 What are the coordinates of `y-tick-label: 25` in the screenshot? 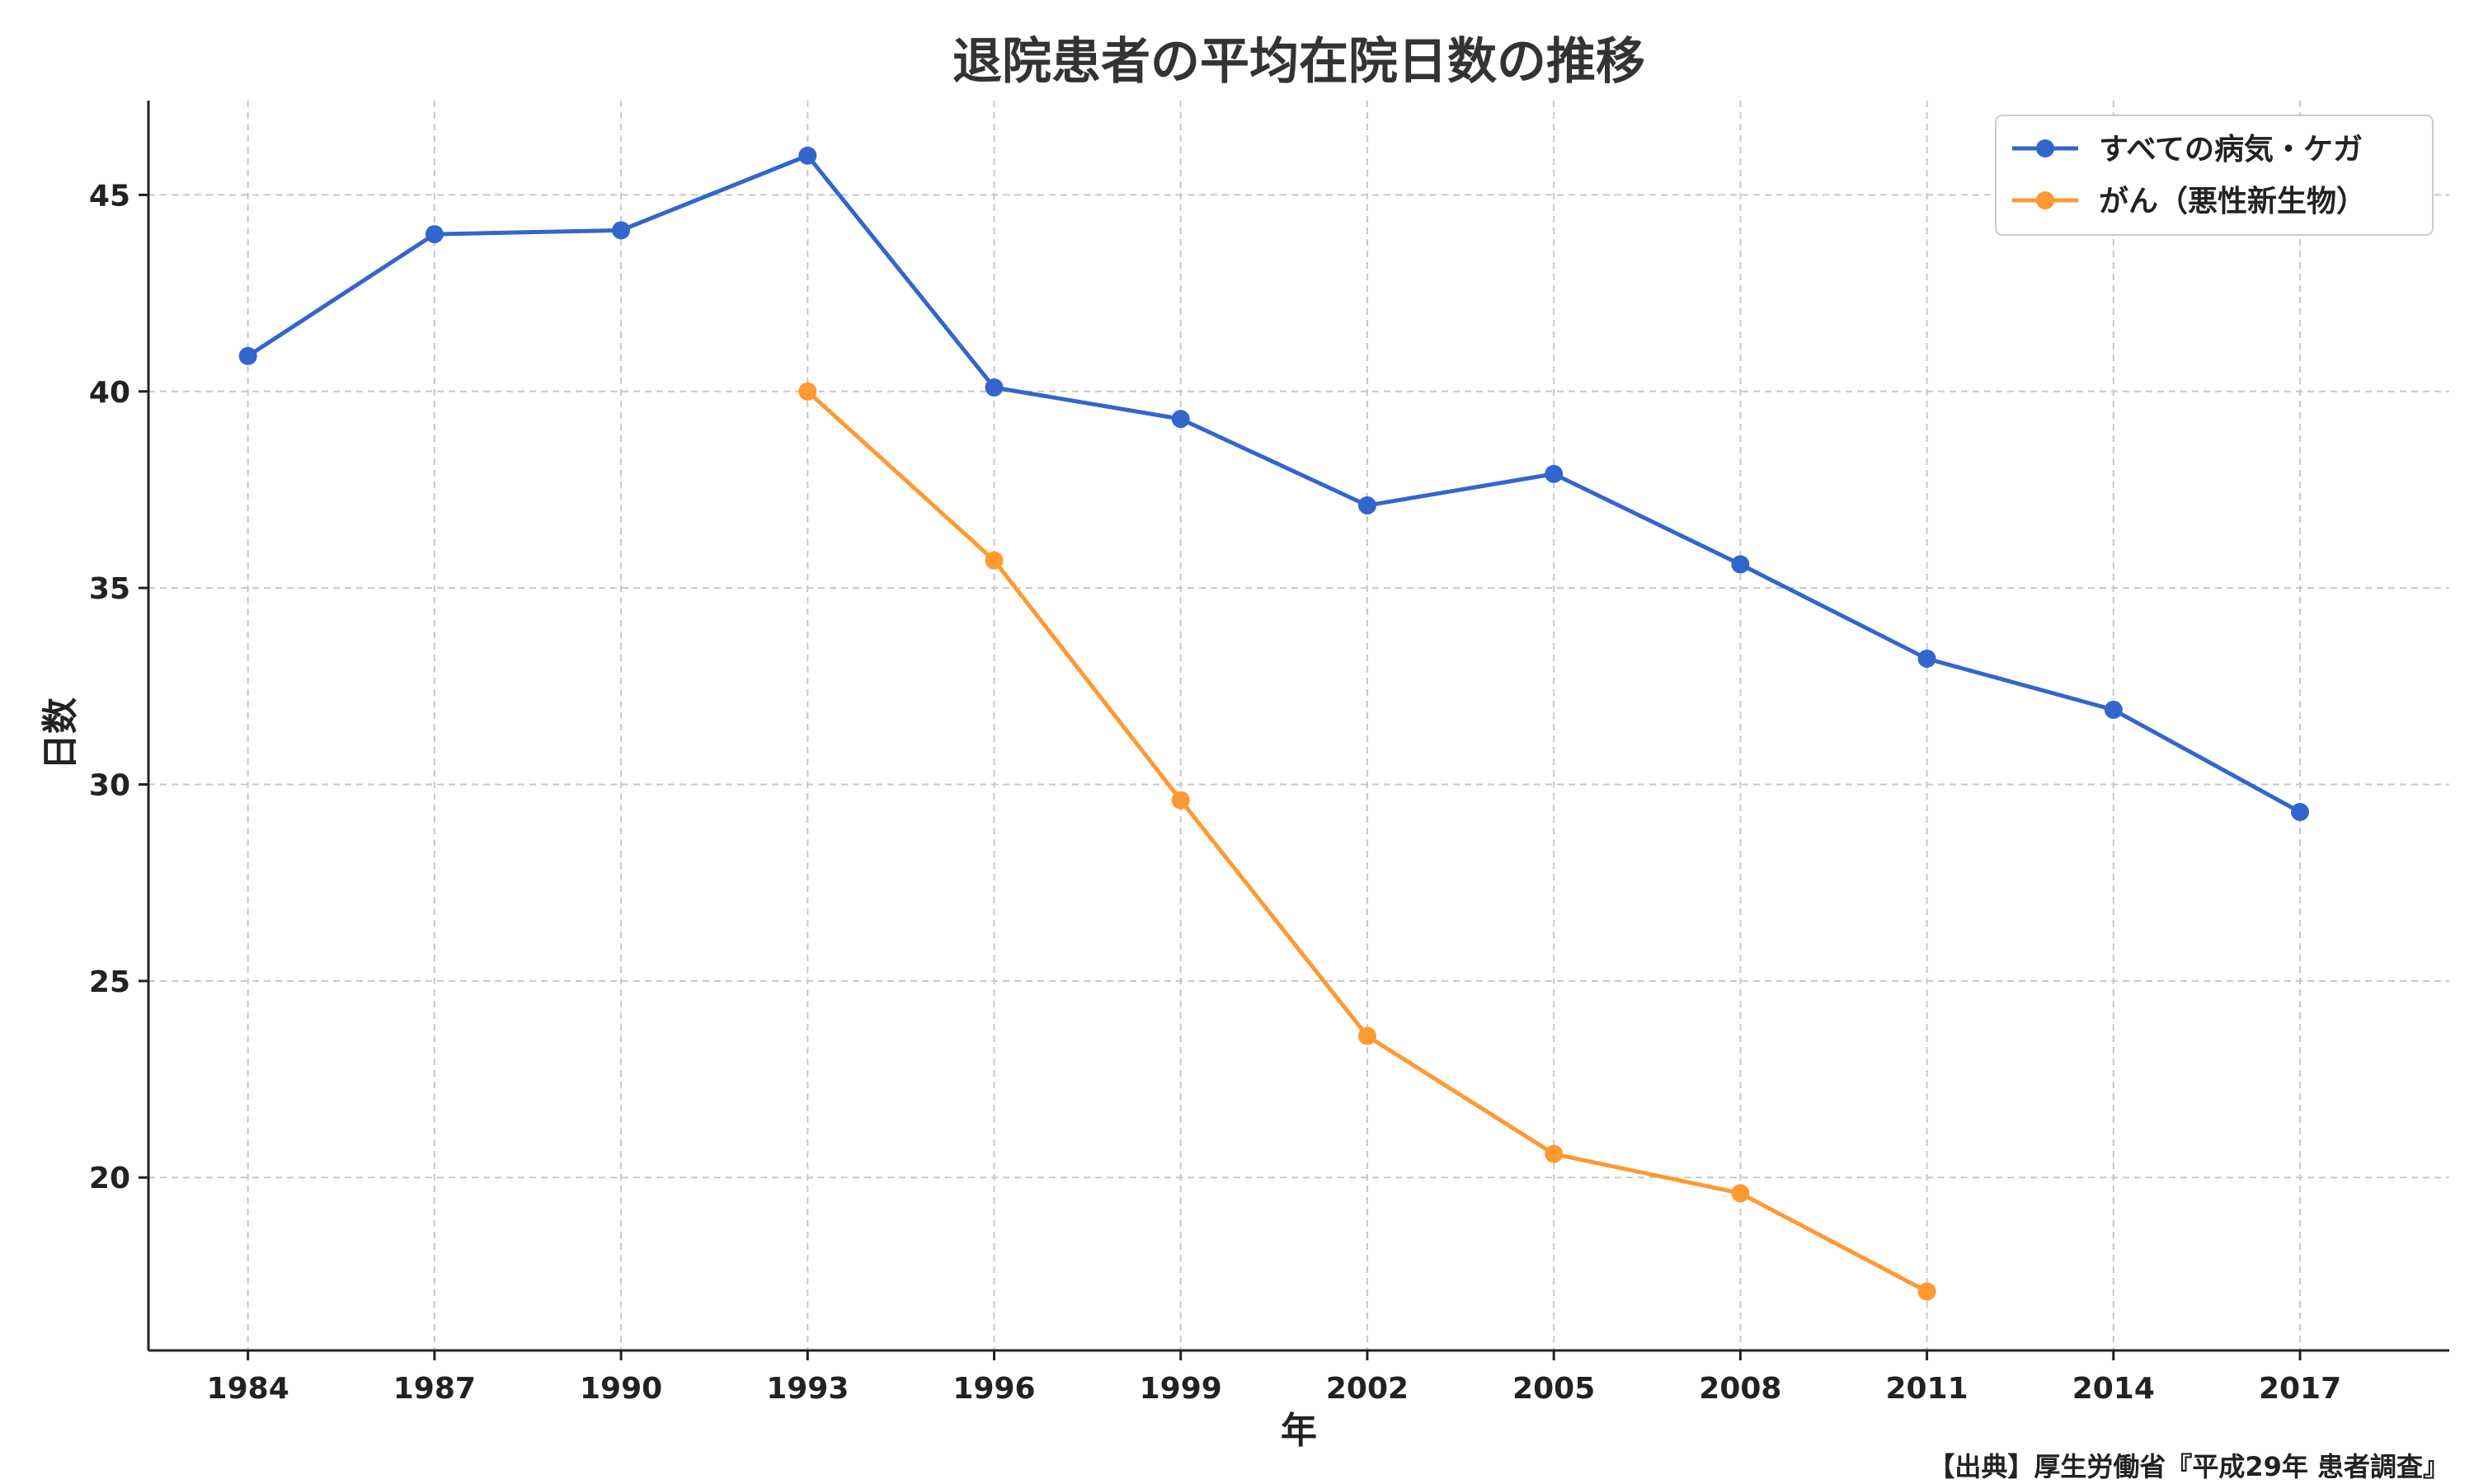 It's located at (109, 982).